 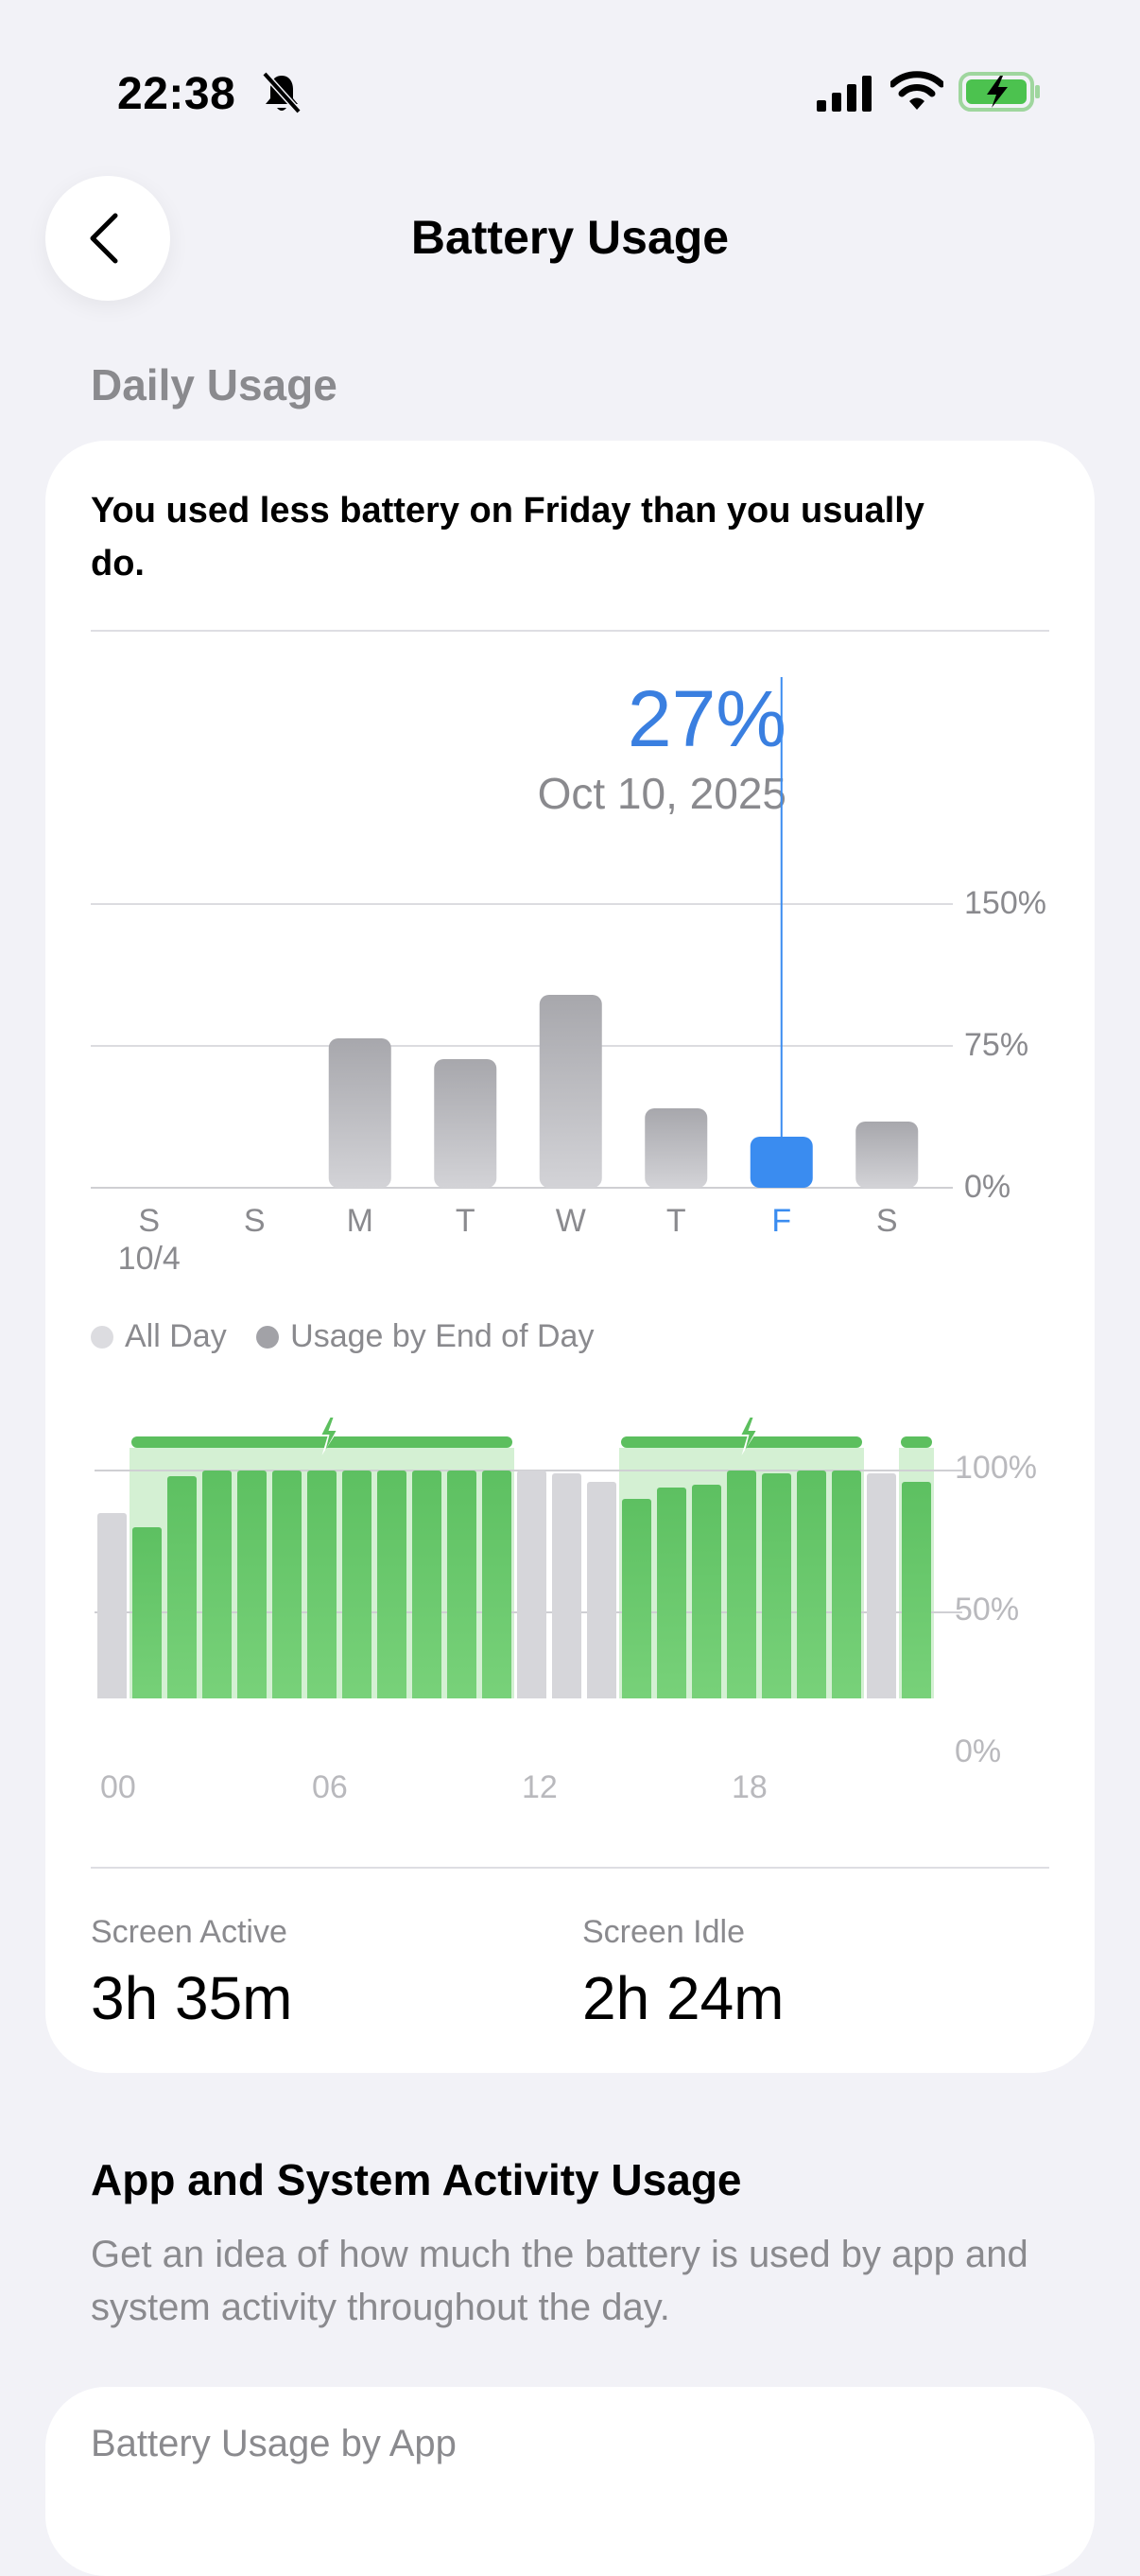 What do you see at coordinates (999, 92) in the screenshot?
I see `battery-charging-icon` at bounding box center [999, 92].